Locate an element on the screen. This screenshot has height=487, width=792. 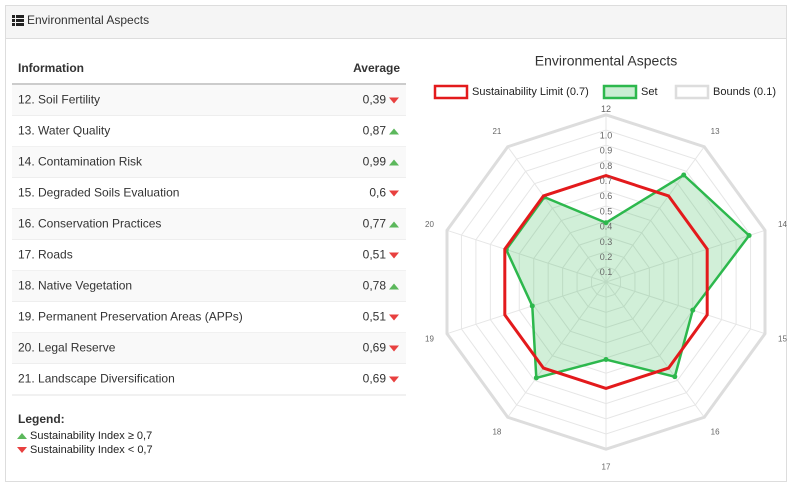
axis-label: 14 is located at coordinates (782, 224).